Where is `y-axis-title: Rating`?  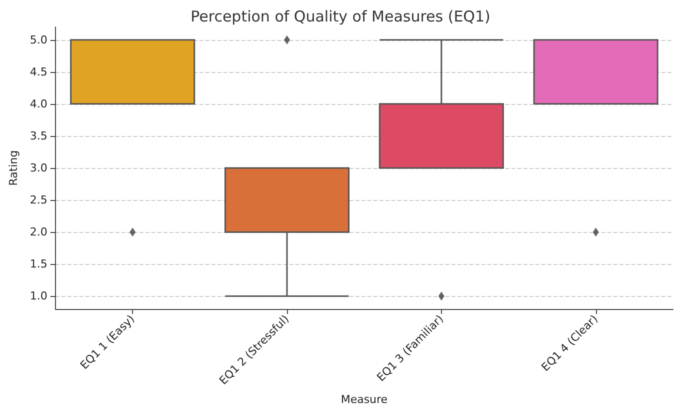
y-axis-title: Rating is located at coordinates (13, 168).